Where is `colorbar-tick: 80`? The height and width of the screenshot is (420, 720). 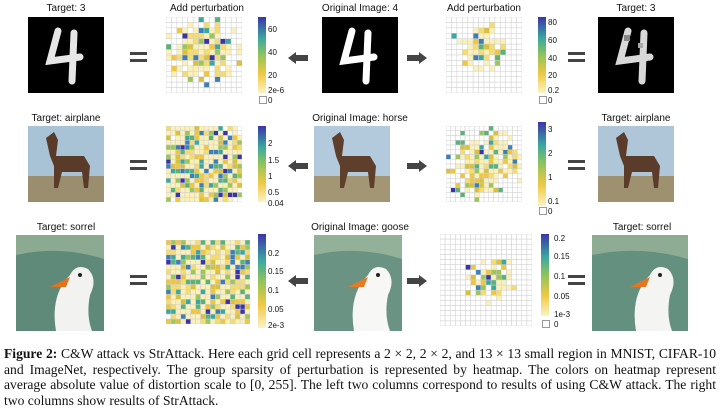 colorbar-tick: 80 is located at coordinates (552, 22).